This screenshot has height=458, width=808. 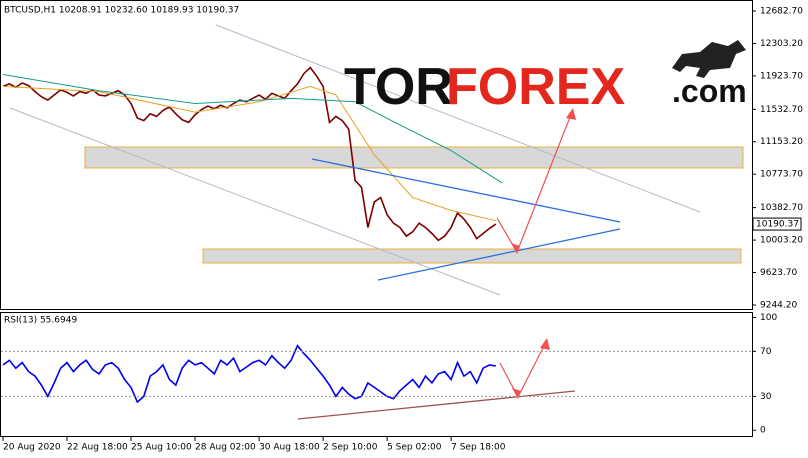 I want to click on y-tick-label: 10003.20, so click(x=781, y=241).